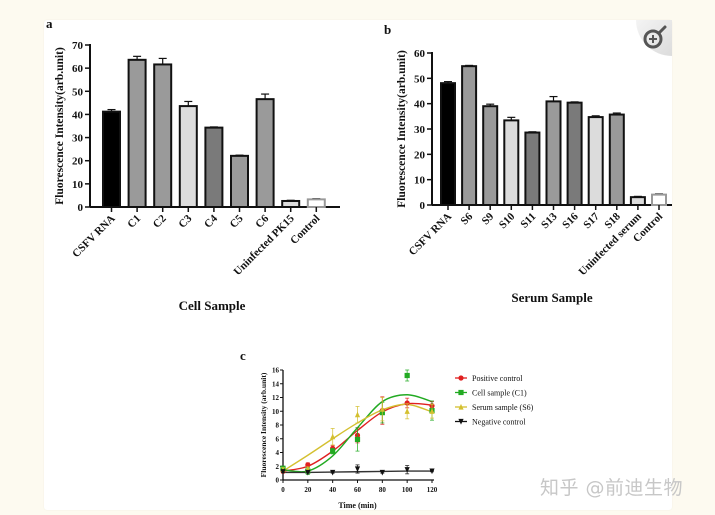  I want to click on y-tick-label: 6, so click(278, 439).